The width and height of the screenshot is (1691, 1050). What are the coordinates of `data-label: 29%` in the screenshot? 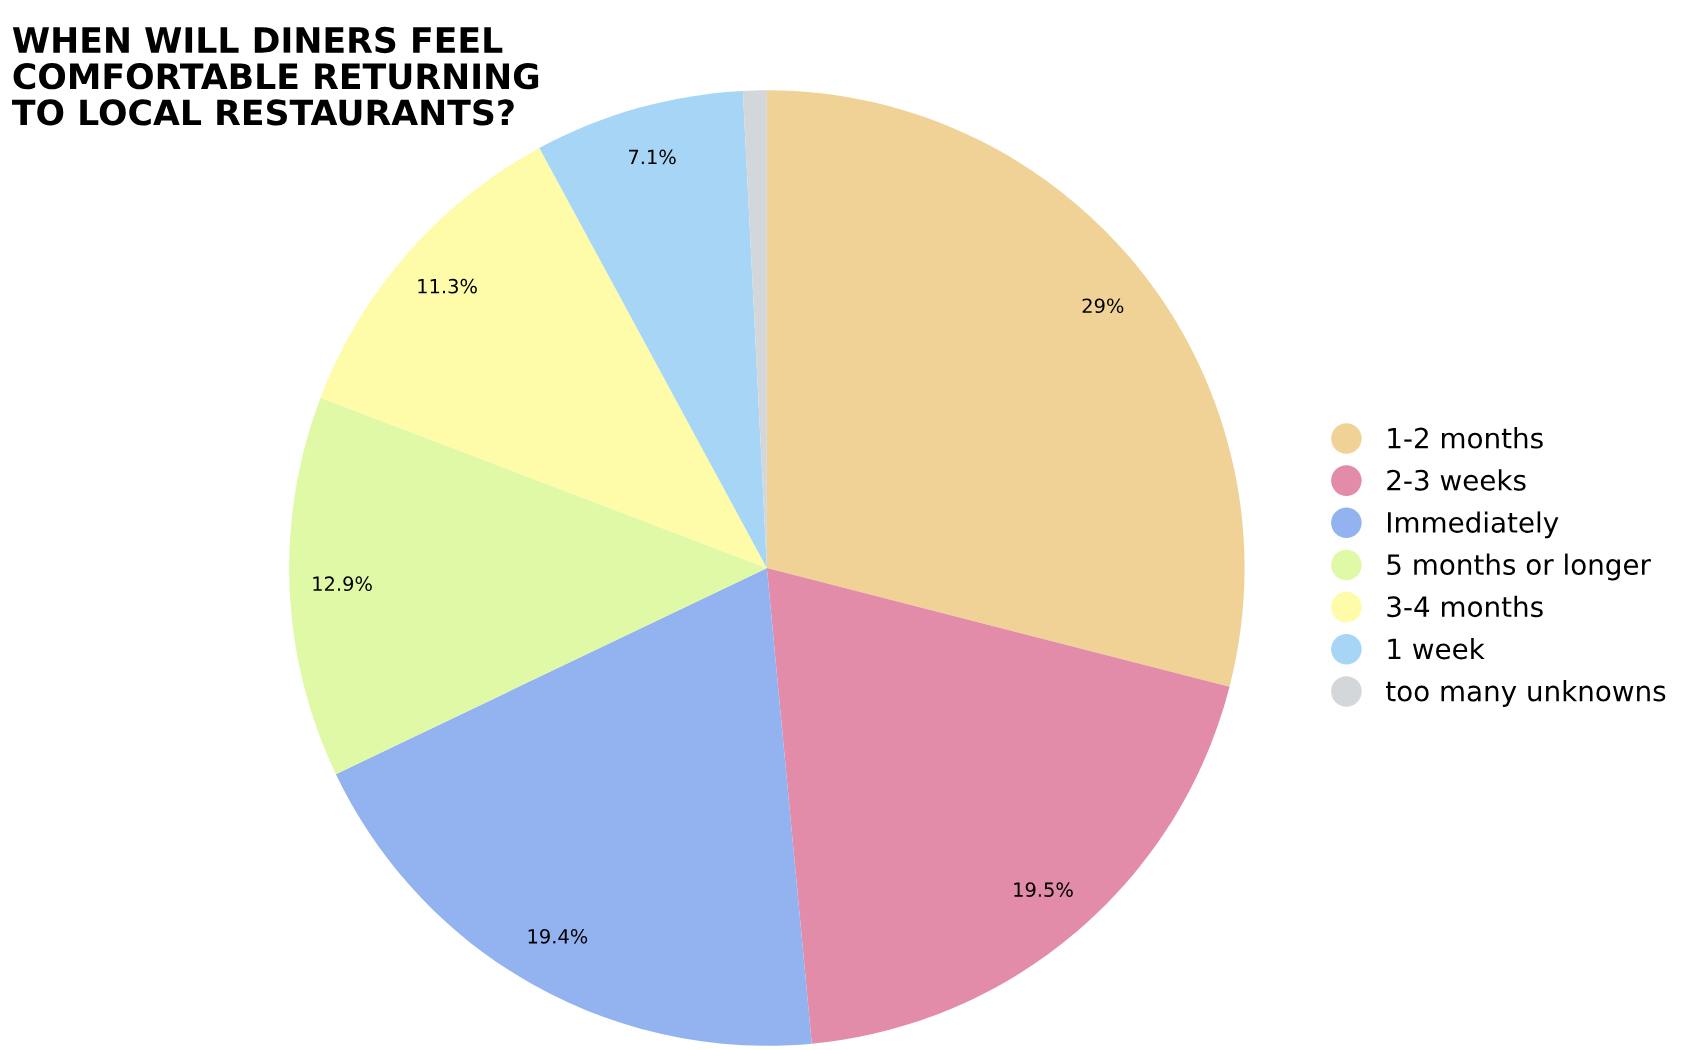 It's located at (1103, 306).